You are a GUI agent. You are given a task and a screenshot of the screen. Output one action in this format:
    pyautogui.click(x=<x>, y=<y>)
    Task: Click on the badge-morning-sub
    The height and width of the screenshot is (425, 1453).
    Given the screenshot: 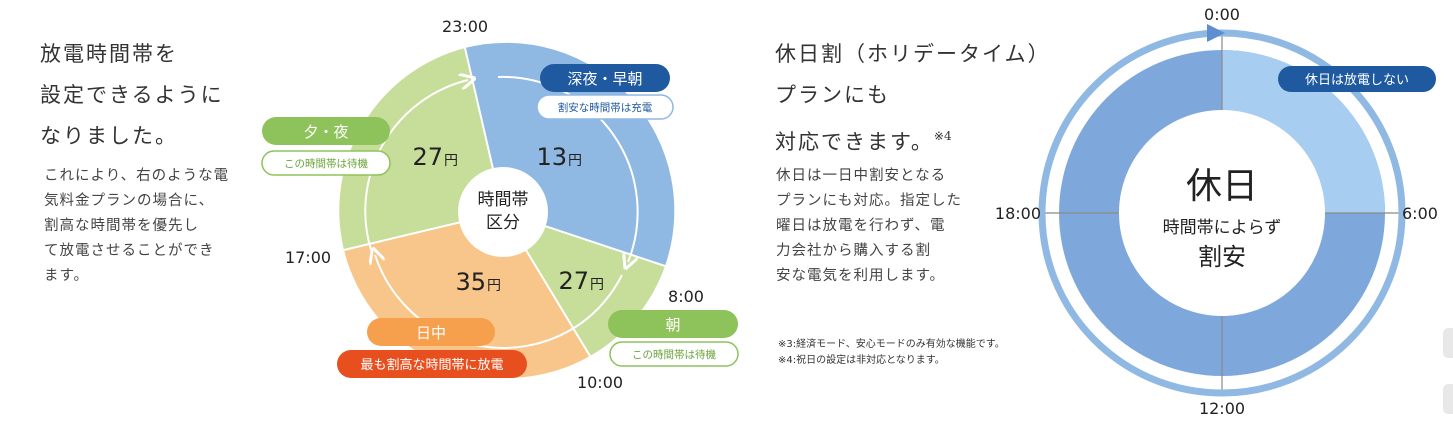 What is the action you would take?
    pyautogui.click(x=674, y=354)
    